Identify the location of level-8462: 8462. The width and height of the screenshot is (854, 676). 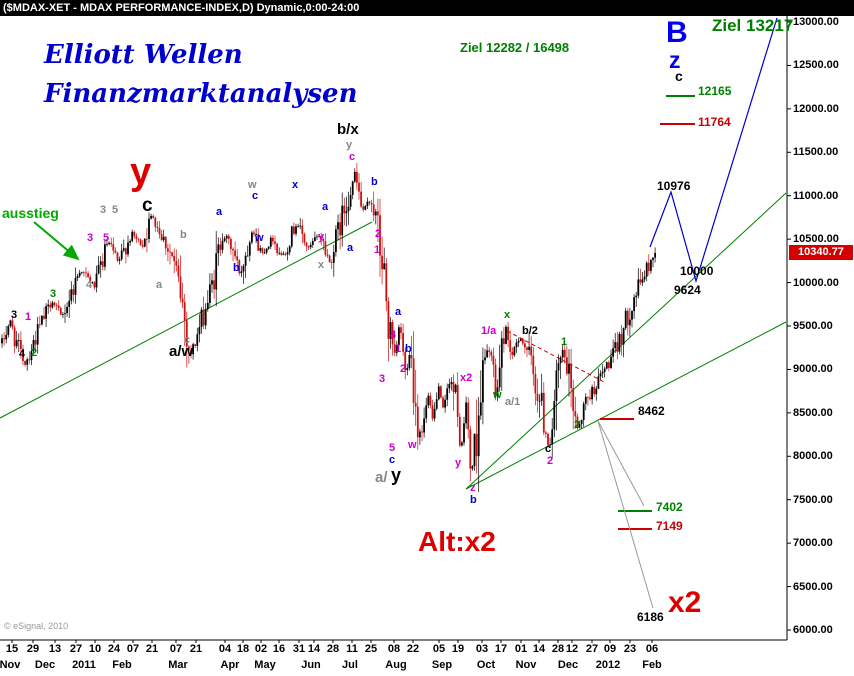
(651, 411).